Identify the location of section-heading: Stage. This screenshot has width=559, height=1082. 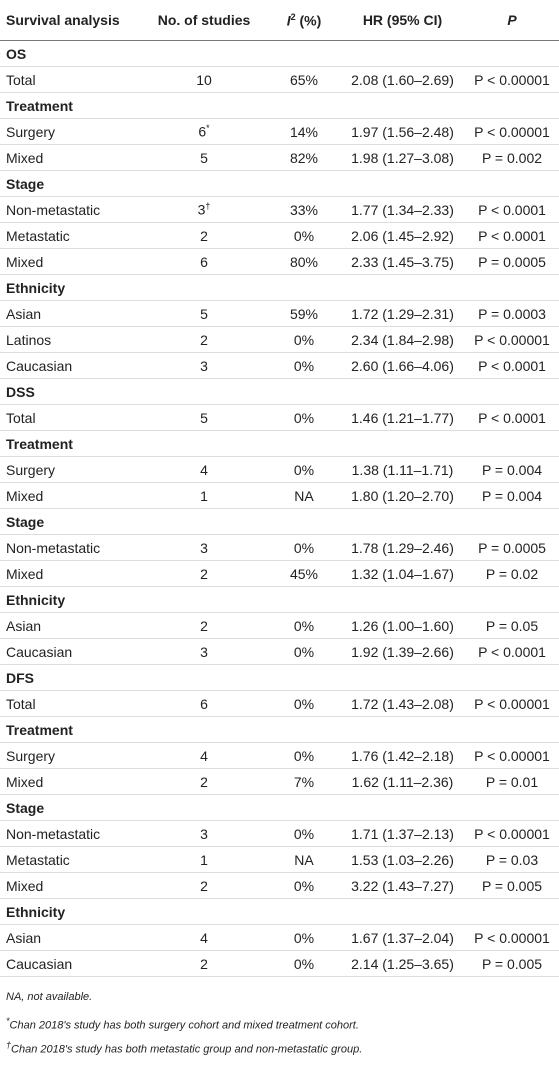
(279, 521).